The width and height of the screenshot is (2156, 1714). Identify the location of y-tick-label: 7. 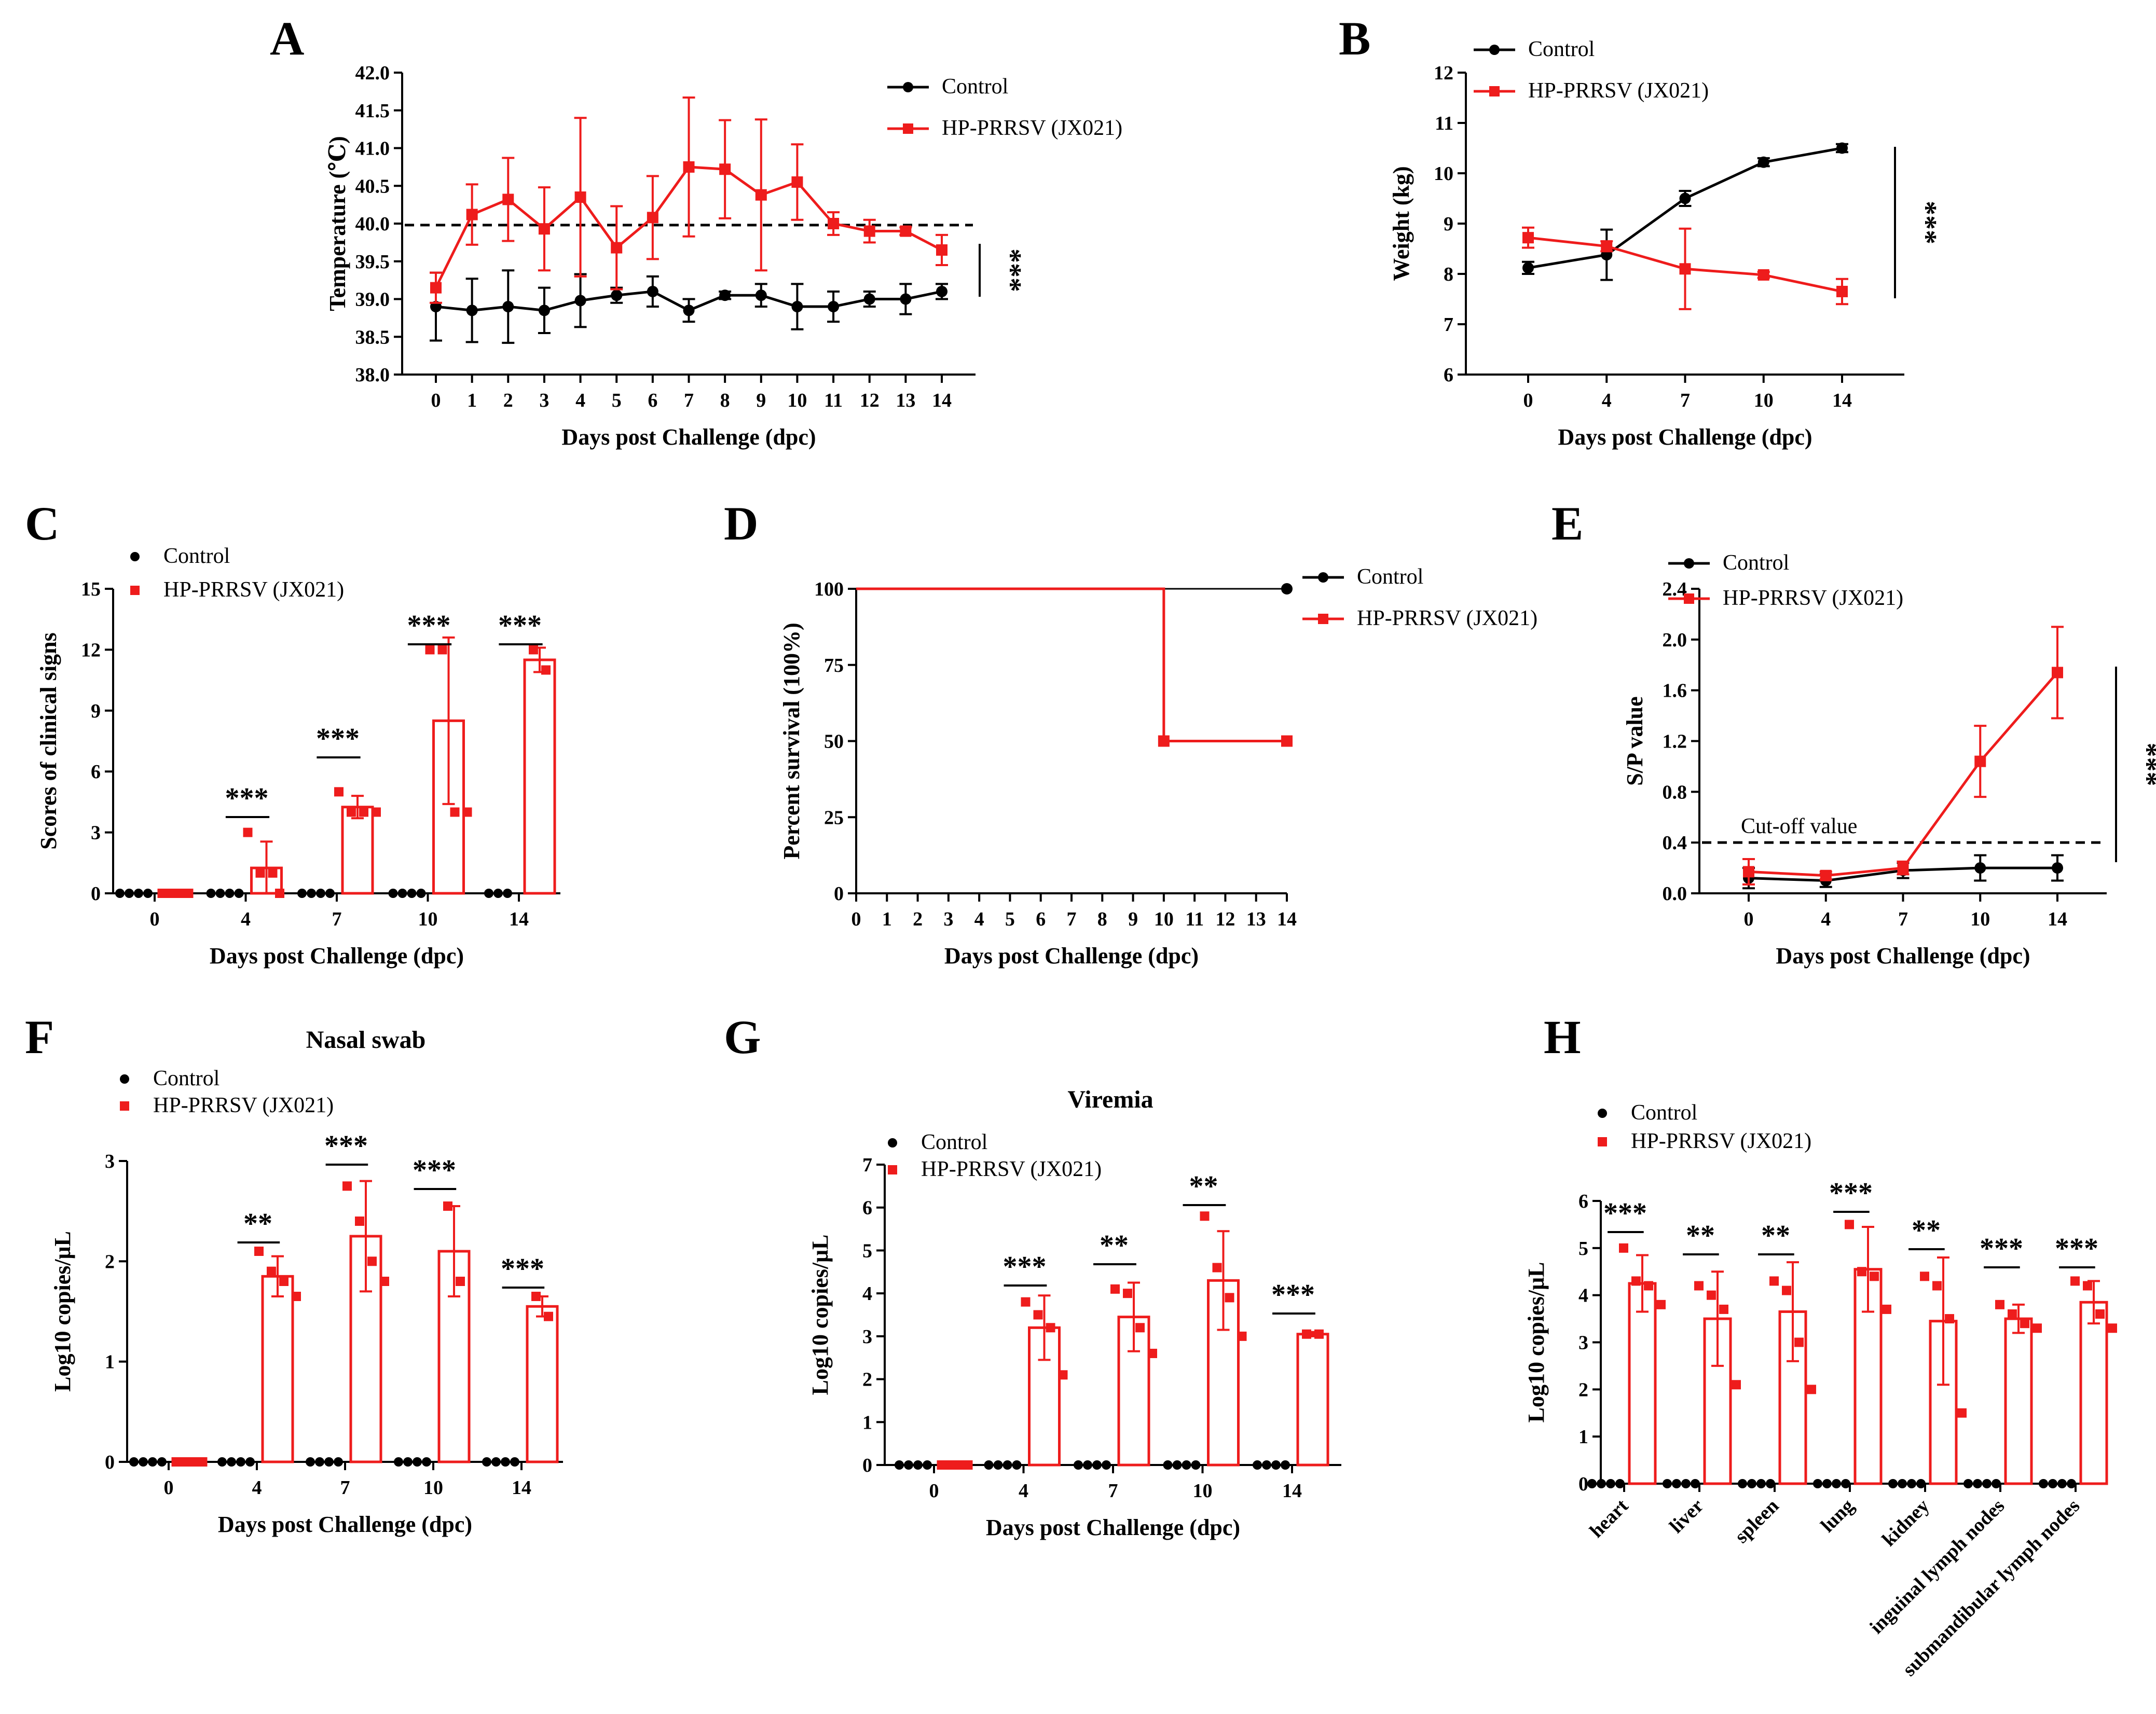
(867, 1165).